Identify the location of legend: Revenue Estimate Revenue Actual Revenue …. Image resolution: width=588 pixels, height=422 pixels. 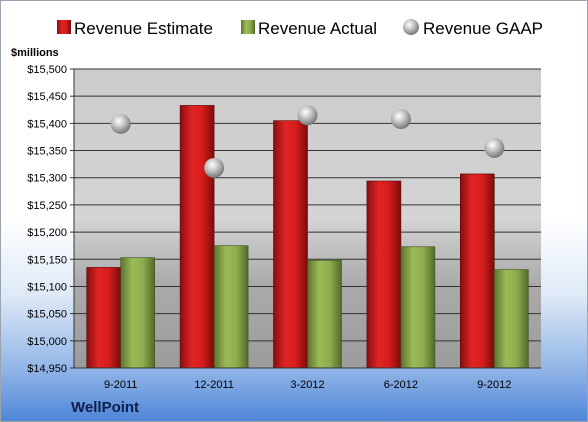
(300, 28).